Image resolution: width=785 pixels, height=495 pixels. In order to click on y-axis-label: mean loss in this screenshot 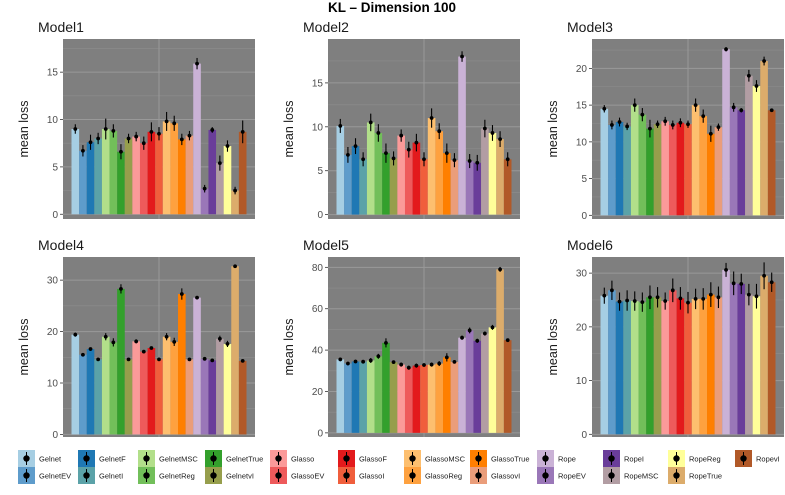, I will do `click(553, 129)`.